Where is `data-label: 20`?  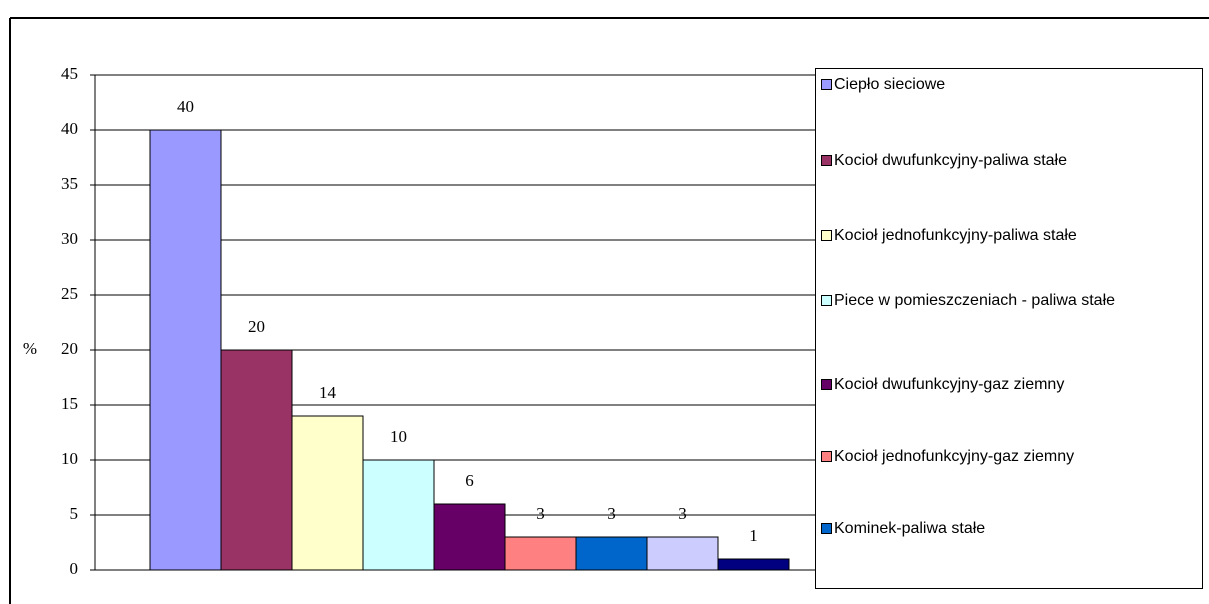 data-label: 20 is located at coordinates (256, 326).